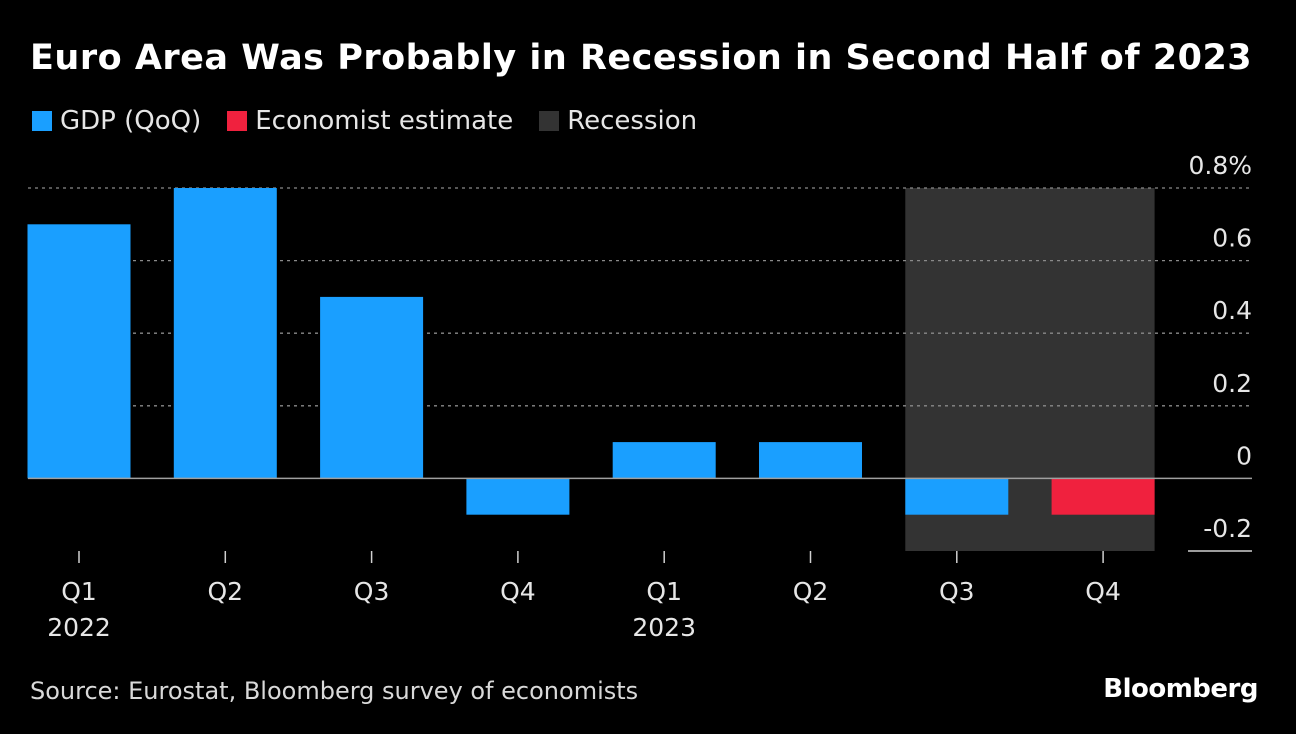  I want to click on legend-swatch-recession, so click(549, 121).